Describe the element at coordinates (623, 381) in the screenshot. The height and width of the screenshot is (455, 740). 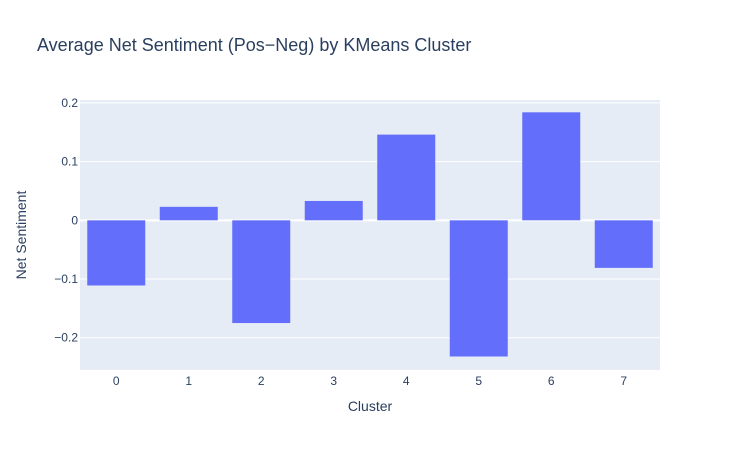
I see `x-tick-label: 7` at that location.